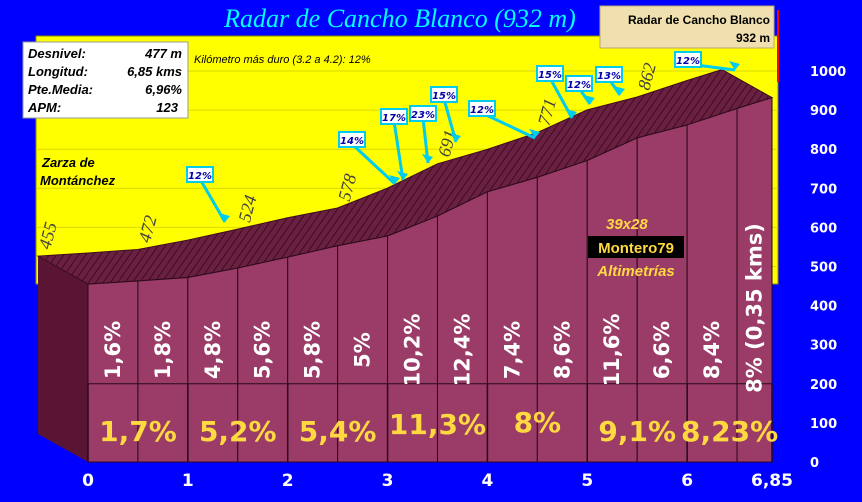  Describe the element at coordinates (823, 111) in the screenshot. I see `y-tick-label: 900` at that location.